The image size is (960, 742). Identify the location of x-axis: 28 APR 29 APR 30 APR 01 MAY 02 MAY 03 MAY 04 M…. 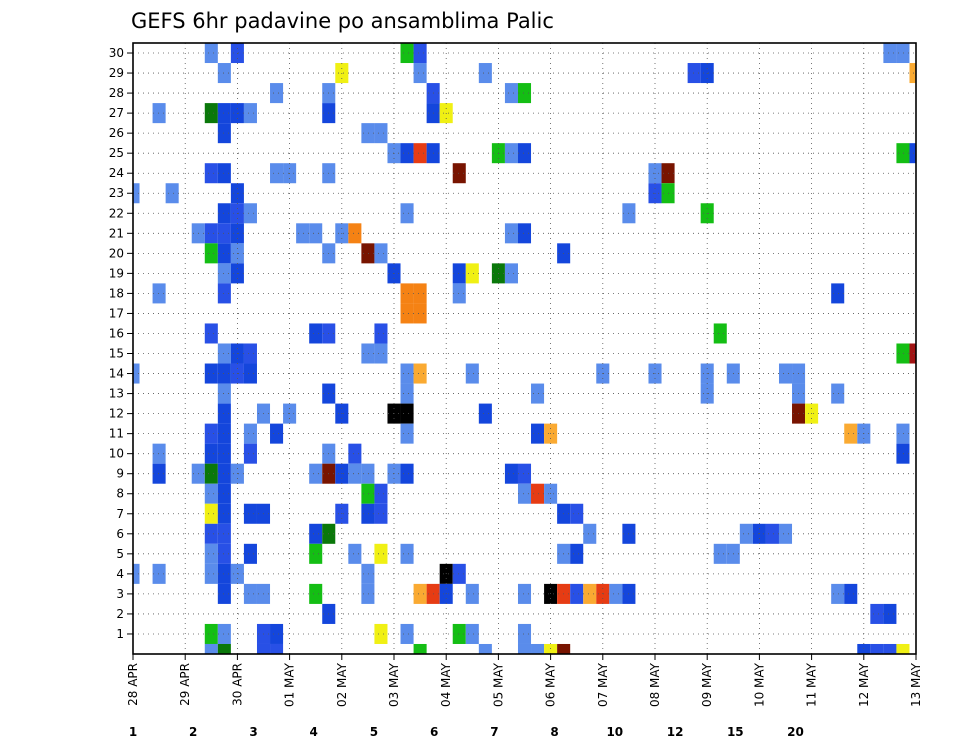
(524, 680).